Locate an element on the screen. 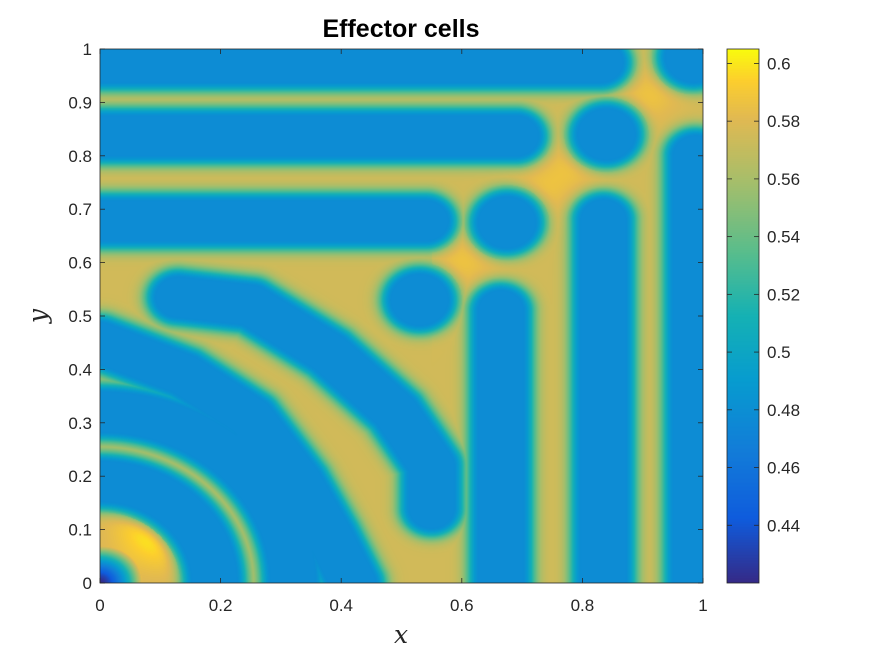  y-tick-label: 0.8 is located at coordinates (80, 156).